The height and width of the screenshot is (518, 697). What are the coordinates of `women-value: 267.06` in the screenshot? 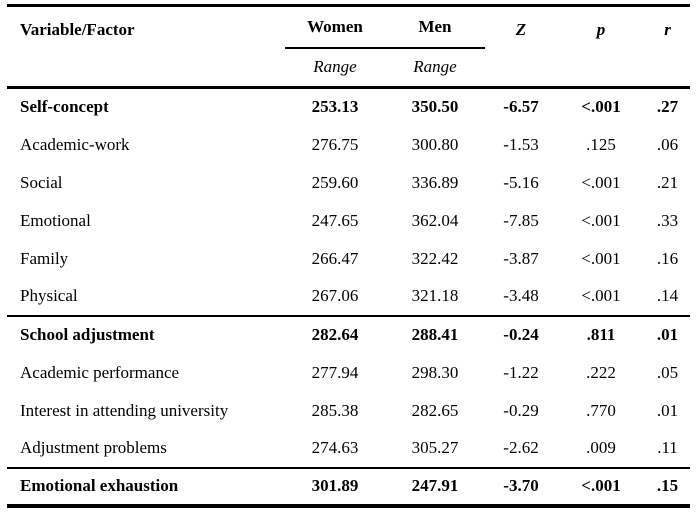 It's located at (335, 295).